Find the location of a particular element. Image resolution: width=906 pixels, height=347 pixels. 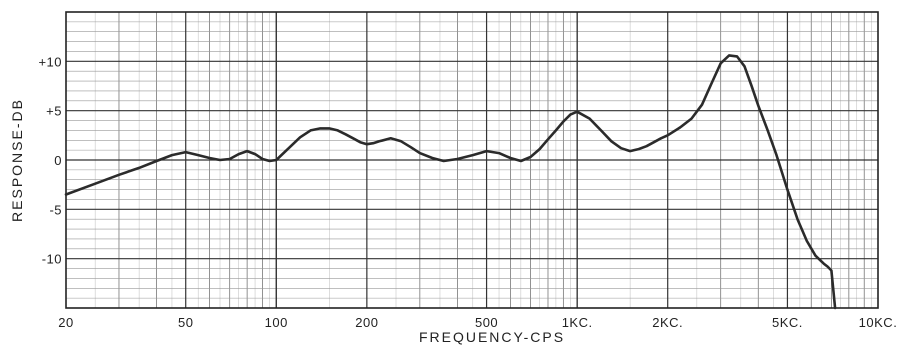

x-axis-label: FREQUENCY-CPS is located at coordinates (492, 337).